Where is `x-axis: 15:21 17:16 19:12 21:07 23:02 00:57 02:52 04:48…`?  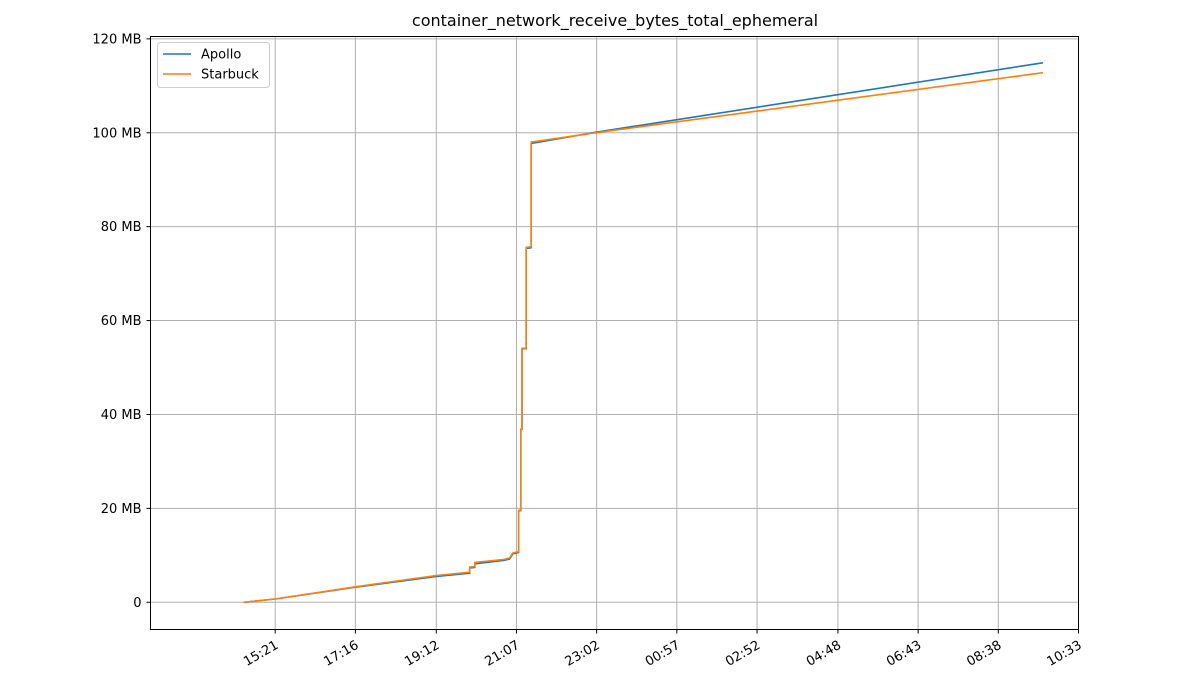 x-axis: 15:21 17:16 19:12 21:07 23:02 00:57 02:52 04:48… is located at coordinates (663, 649).